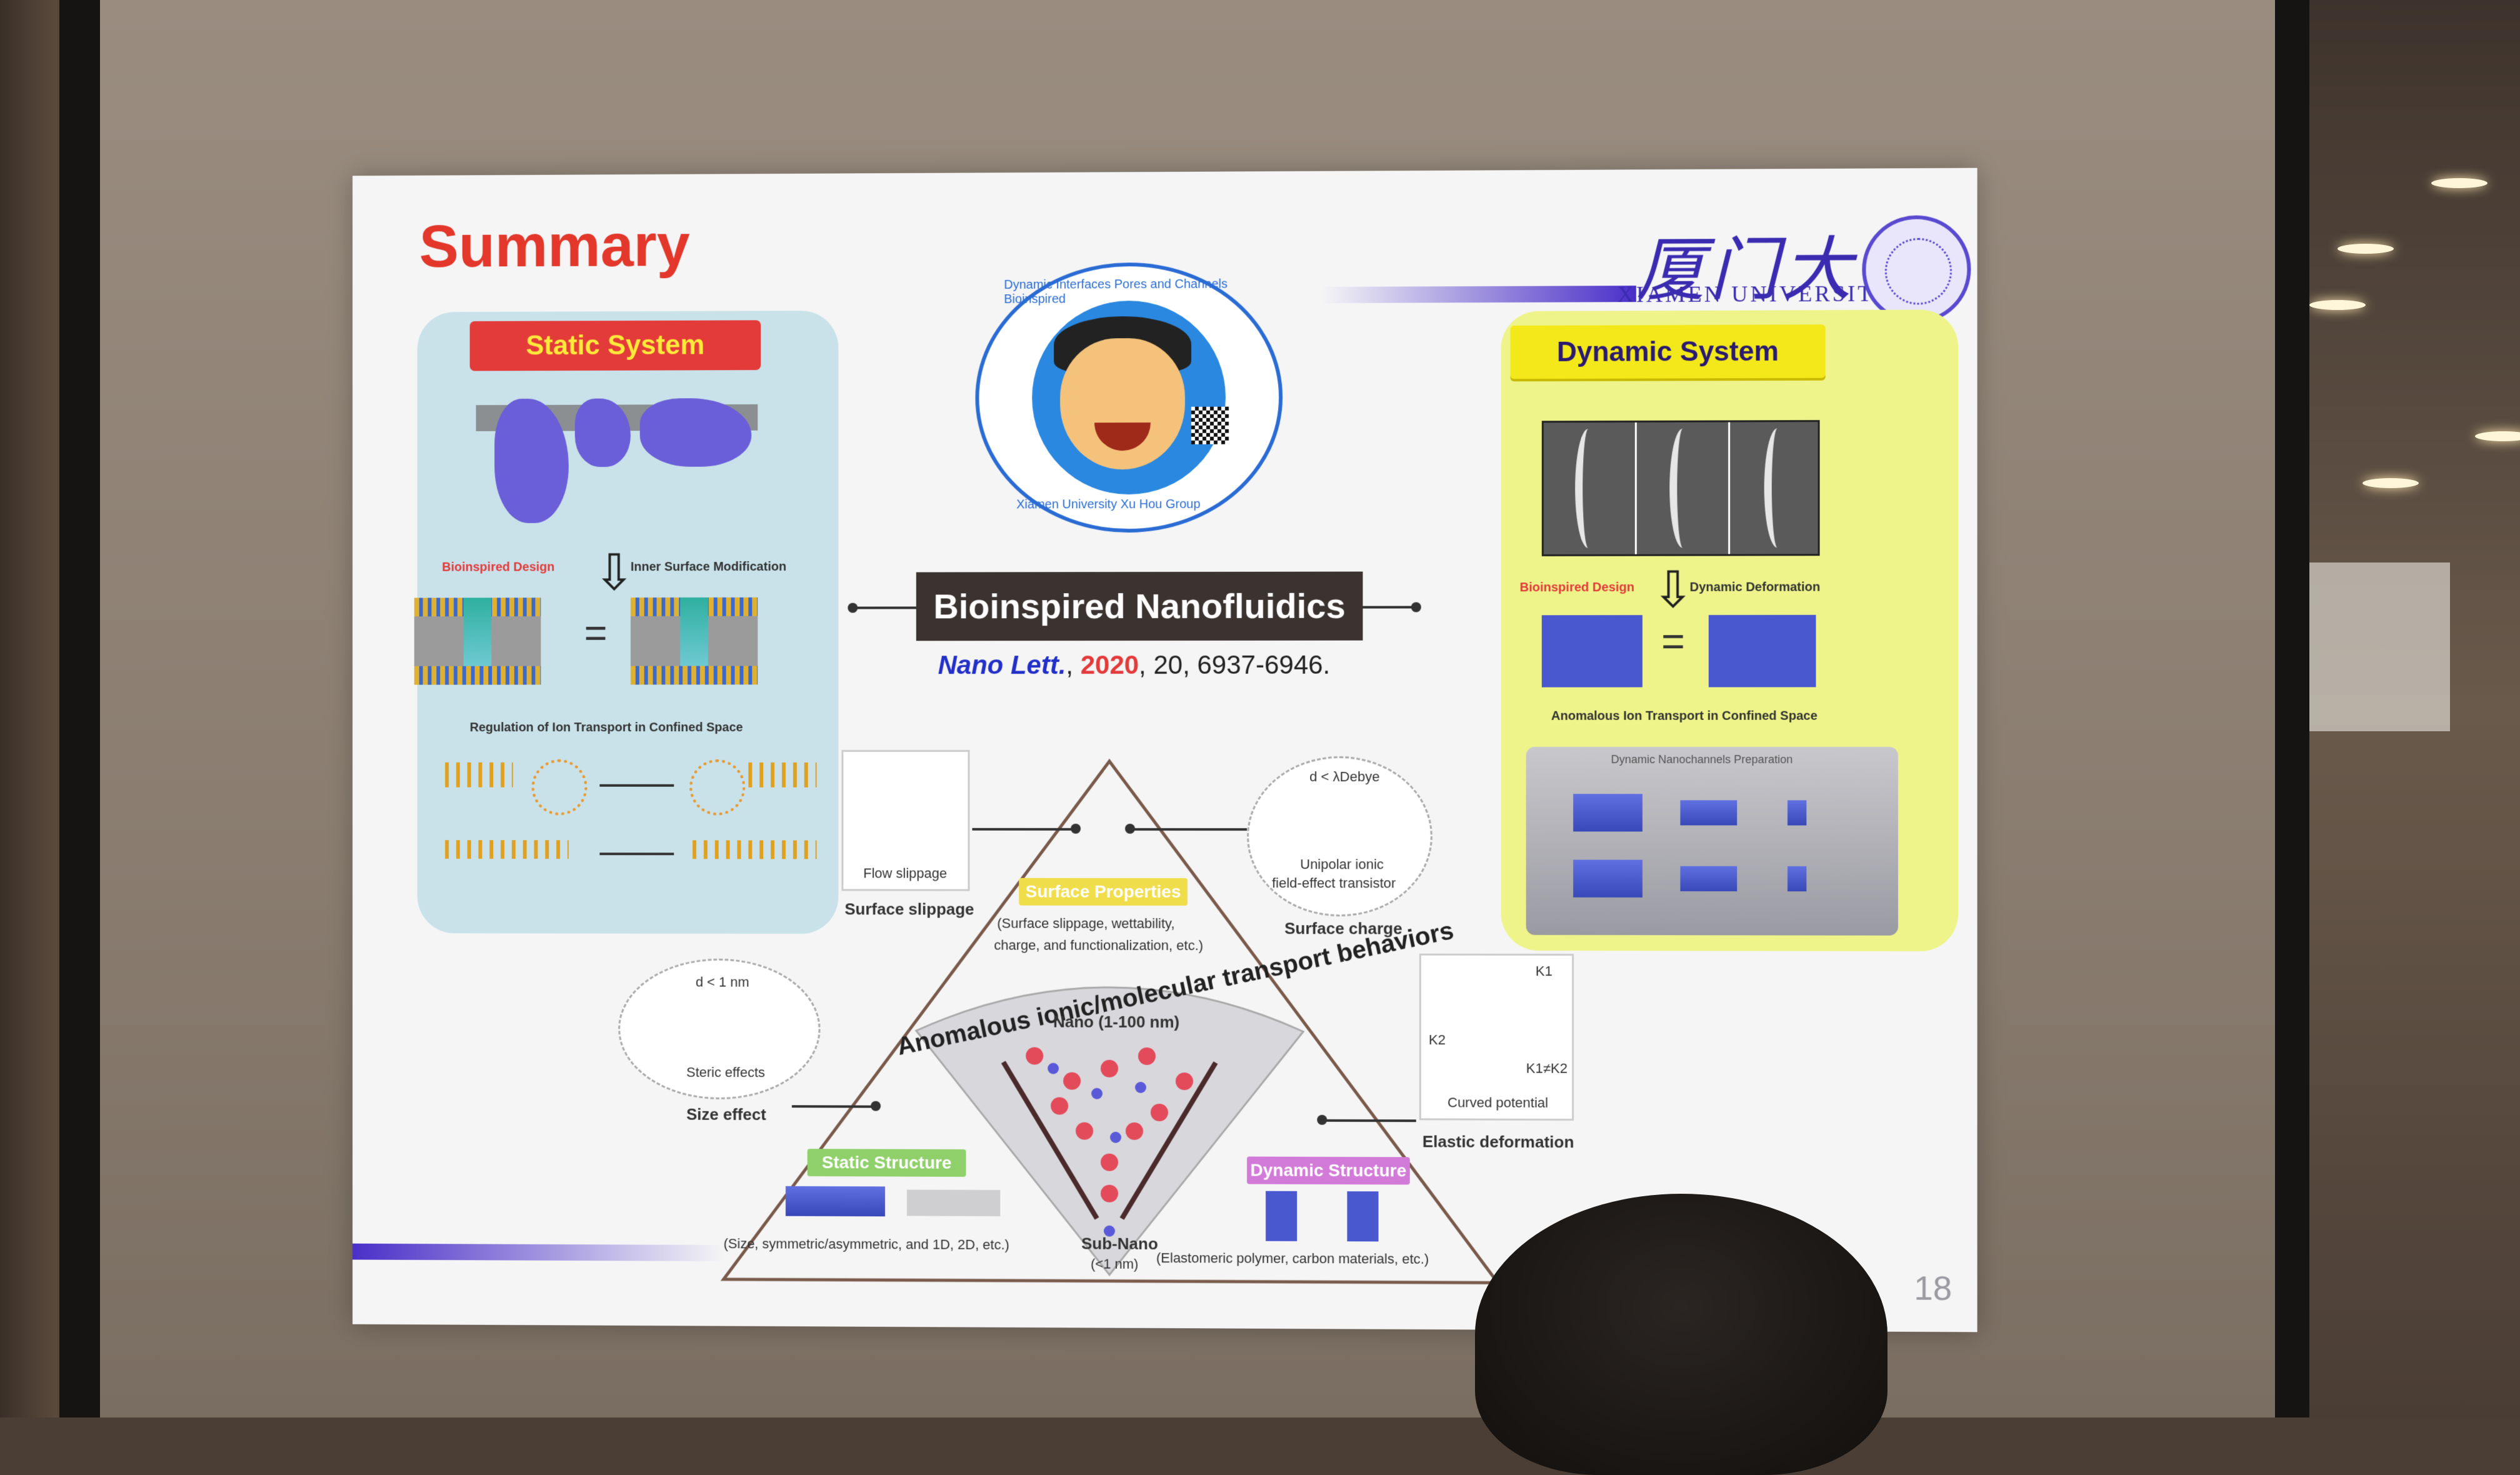  I want to click on citation-journal: Nano Lett., so click(1002, 664).